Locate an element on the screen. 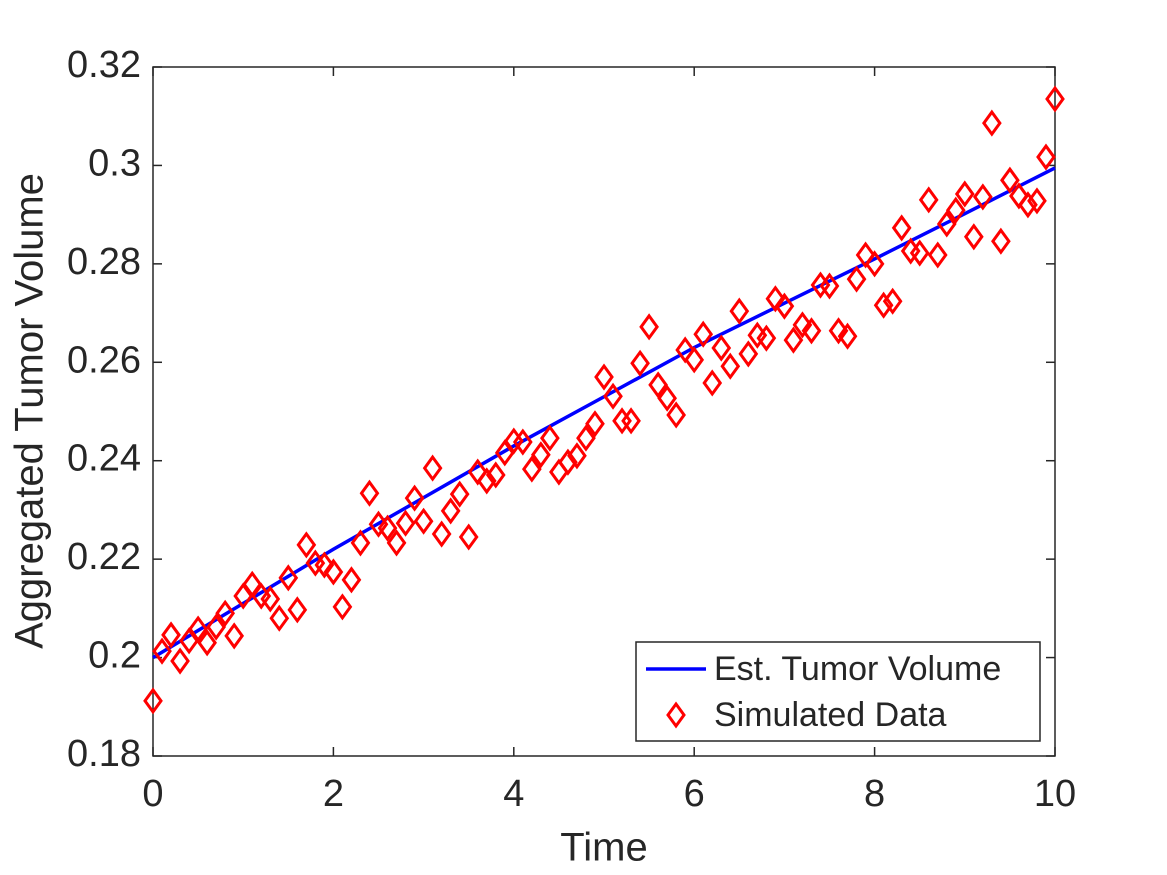  y-tick-label: 0.26 is located at coordinates (104, 360).